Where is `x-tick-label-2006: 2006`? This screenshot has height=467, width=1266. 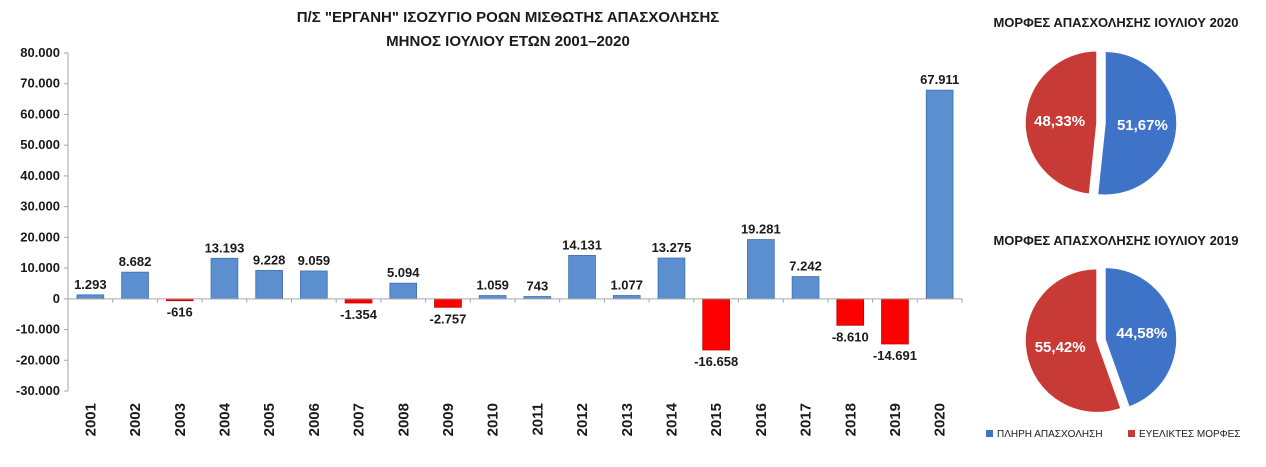
x-tick-label-2006: 2006 is located at coordinates (314, 419).